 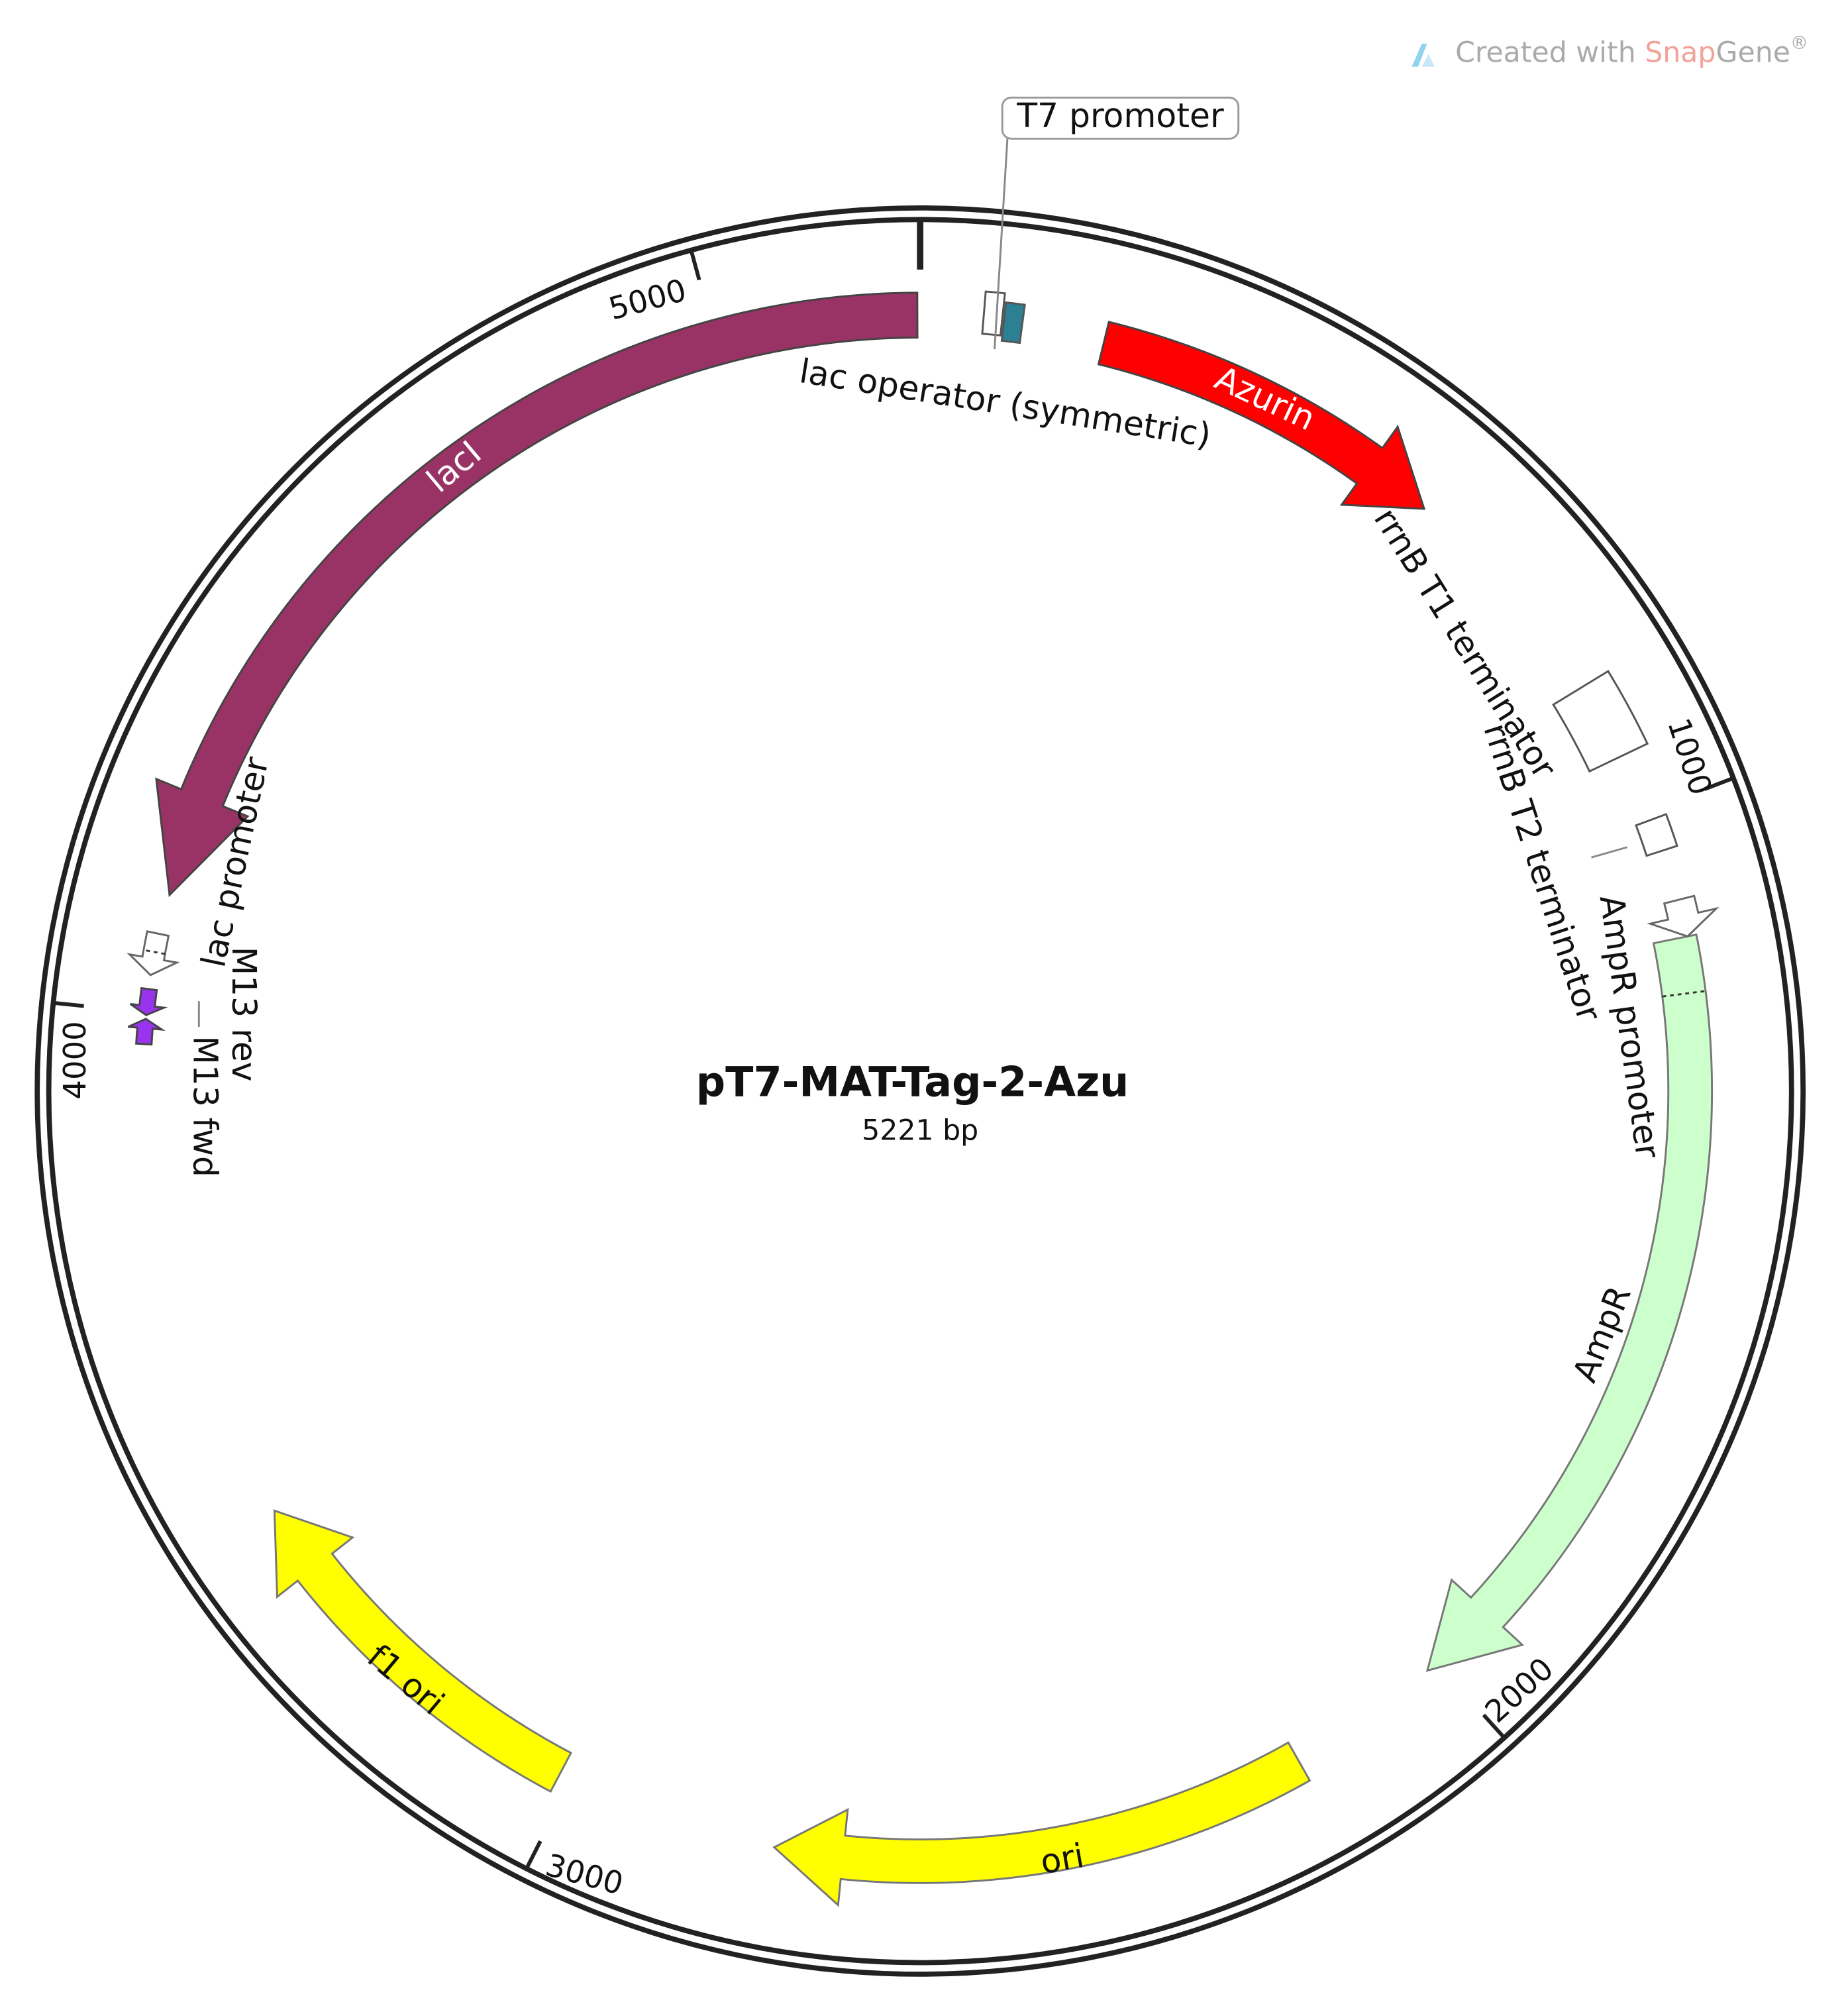 I want to click on plasmid-name: pT7-MAT-Tag-2-Azu, so click(x=913, y=1081).